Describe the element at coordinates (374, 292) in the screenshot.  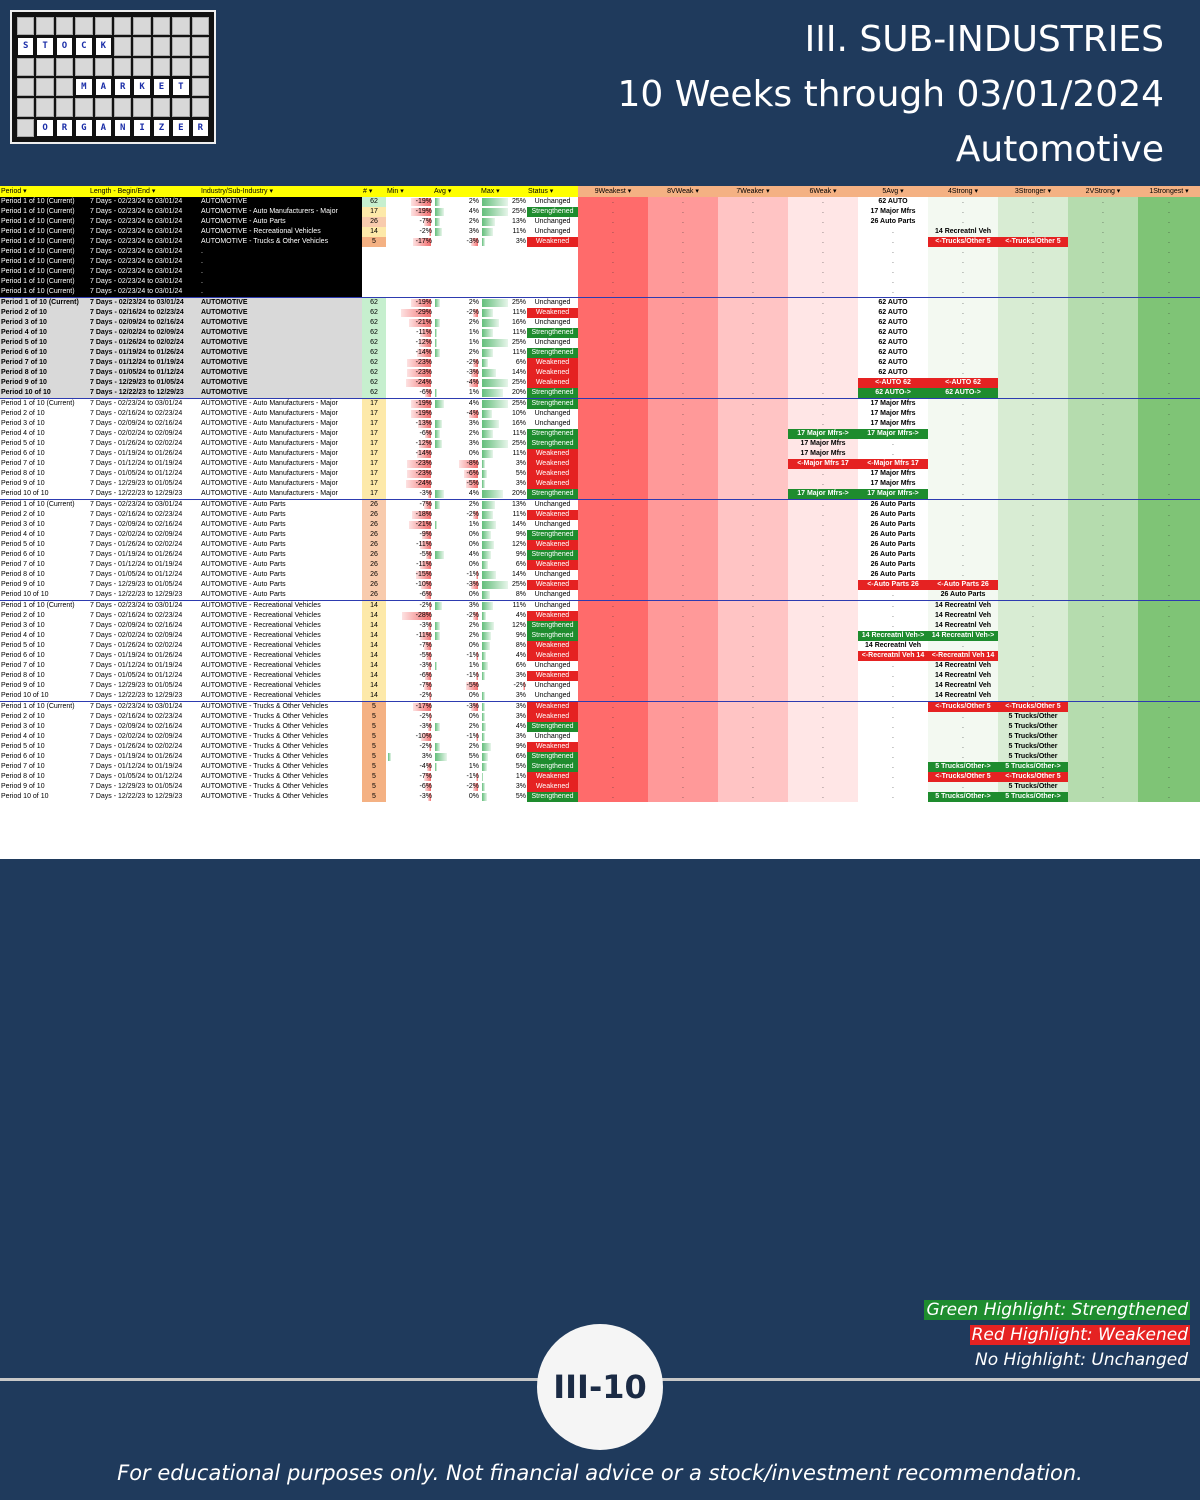
I see `count-cell` at that location.